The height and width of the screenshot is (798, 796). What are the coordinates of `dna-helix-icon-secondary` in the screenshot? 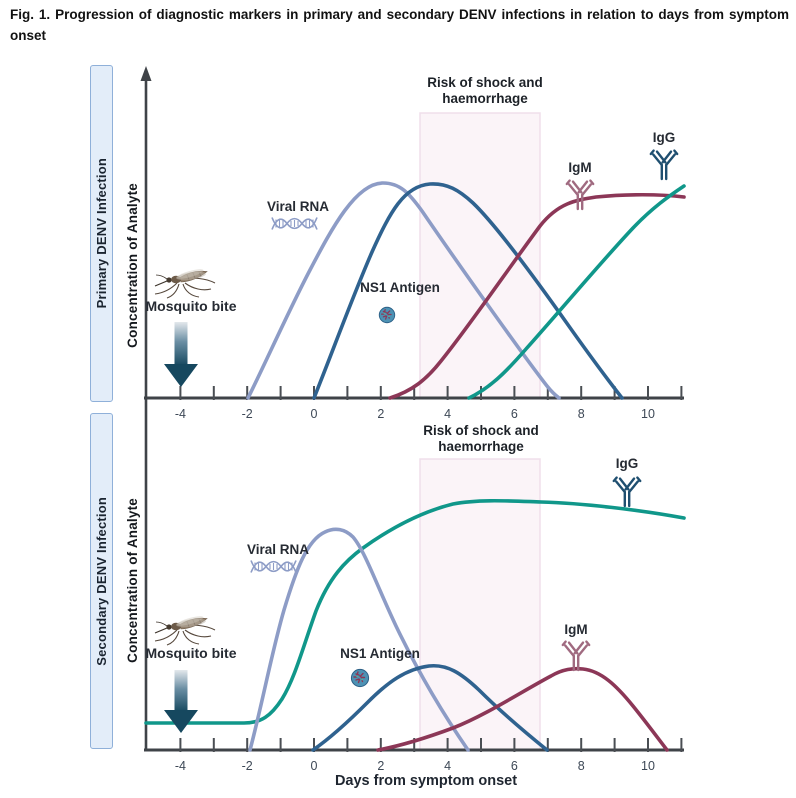 It's located at (273, 566).